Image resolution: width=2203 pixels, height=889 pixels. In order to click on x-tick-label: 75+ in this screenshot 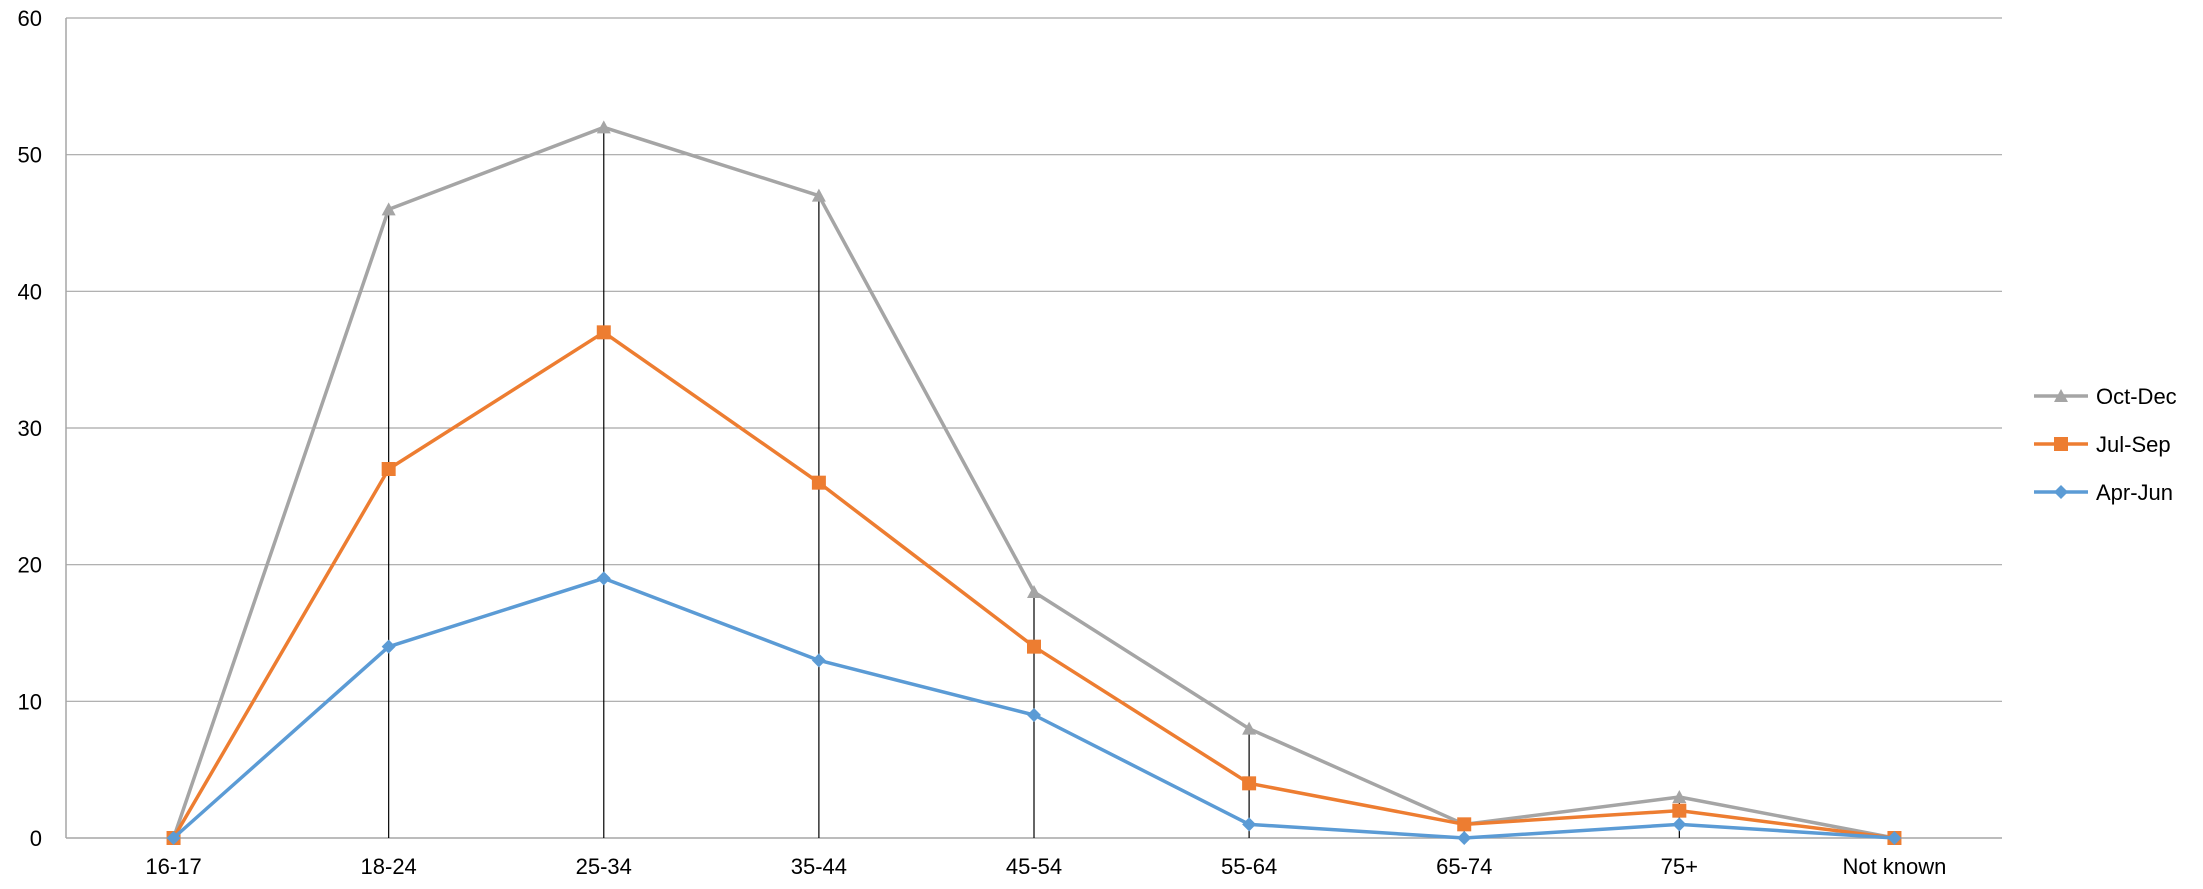, I will do `click(1679, 866)`.